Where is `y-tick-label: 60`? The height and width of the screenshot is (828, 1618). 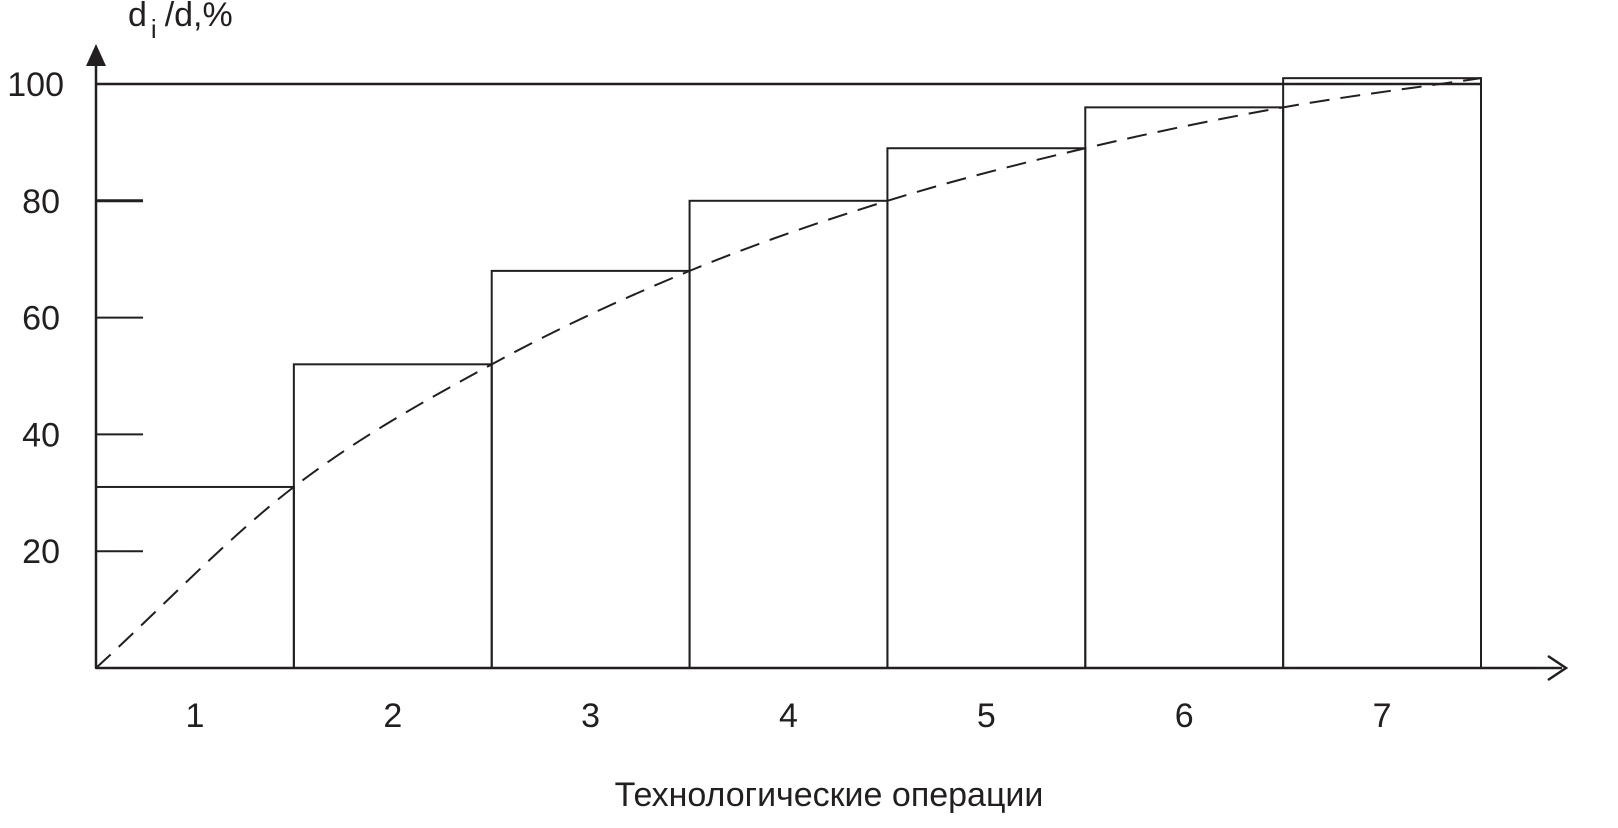 y-tick-label: 60 is located at coordinates (41, 319).